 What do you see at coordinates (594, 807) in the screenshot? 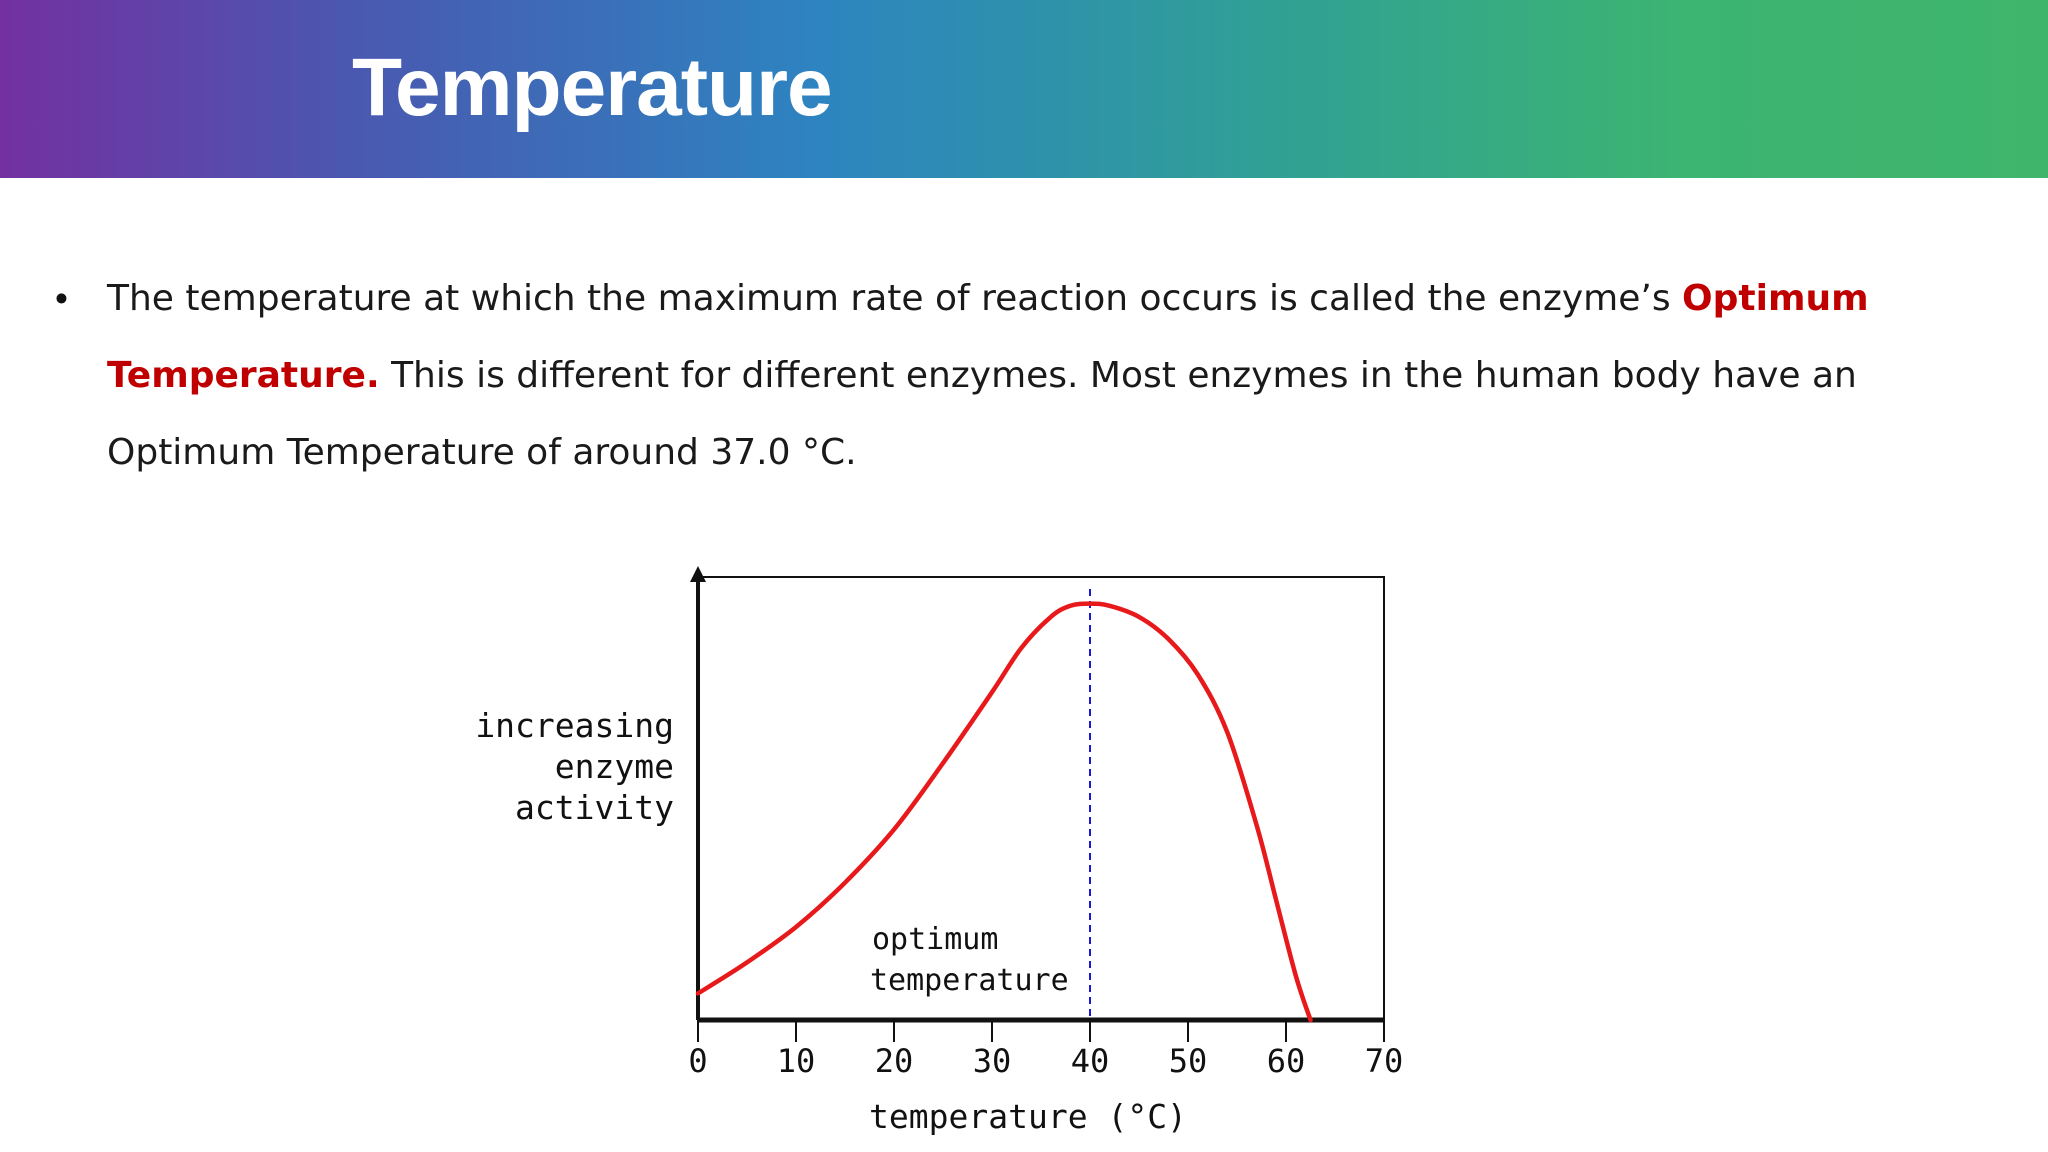
I see `y-axis-label-line-3: activity` at bounding box center [594, 807].